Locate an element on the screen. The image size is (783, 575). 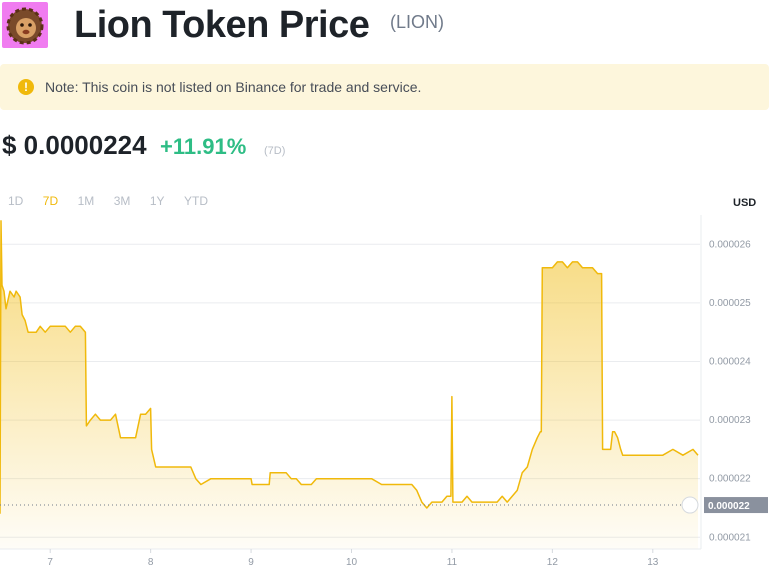
current-price-badge is located at coordinates (736, 505).